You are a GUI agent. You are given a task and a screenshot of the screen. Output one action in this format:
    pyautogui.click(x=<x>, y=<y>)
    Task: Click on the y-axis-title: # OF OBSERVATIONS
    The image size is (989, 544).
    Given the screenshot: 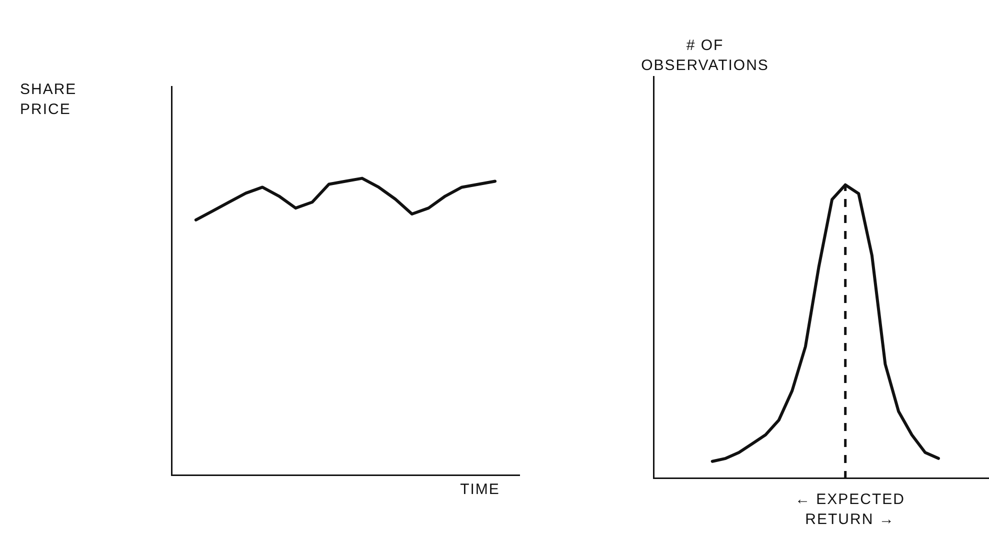 What is the action you would take?
    pyautogui.click(x=705, y=56)
    